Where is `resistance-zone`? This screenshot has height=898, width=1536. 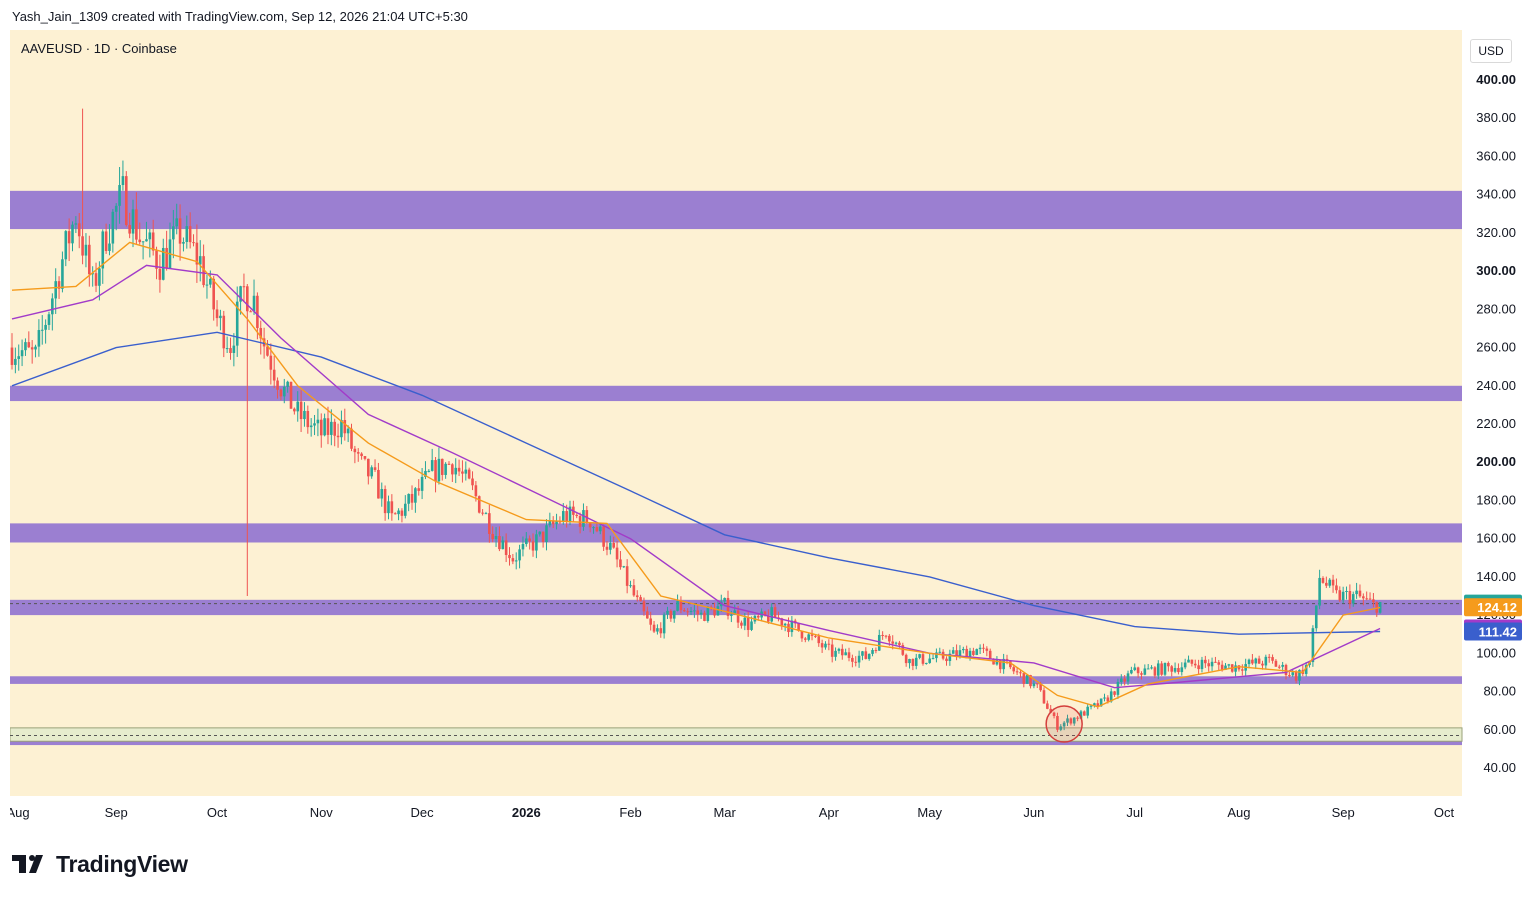
resistance-zone is located at coordinates (736, 393).